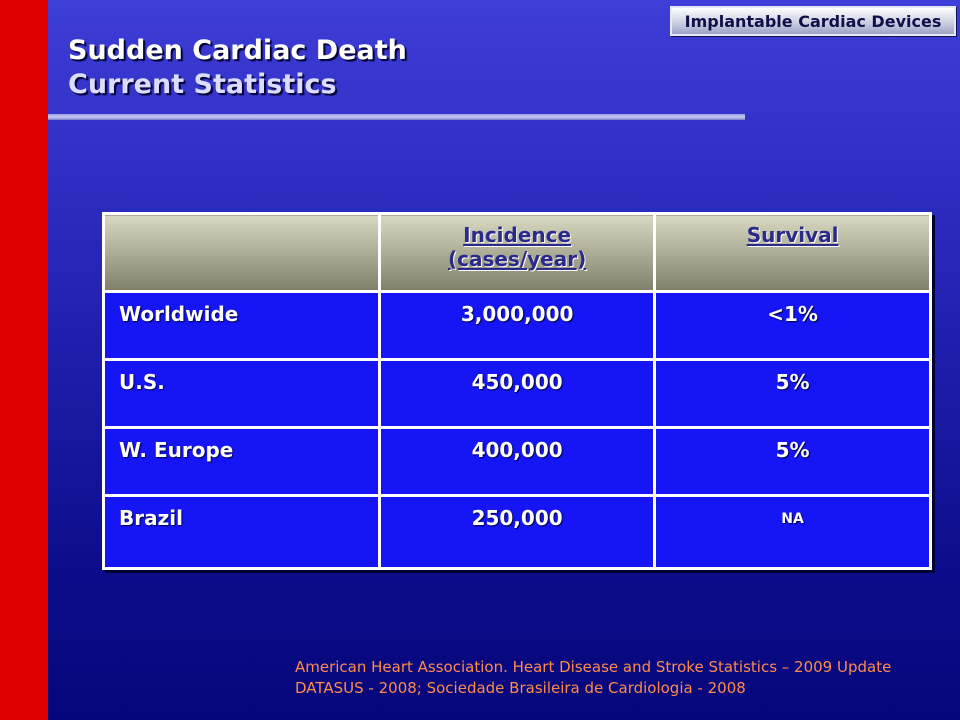 The width and height of the screenshot is (960, 720). I want to click on table-row: U.S. 450,000 5%, so click(516, 393).